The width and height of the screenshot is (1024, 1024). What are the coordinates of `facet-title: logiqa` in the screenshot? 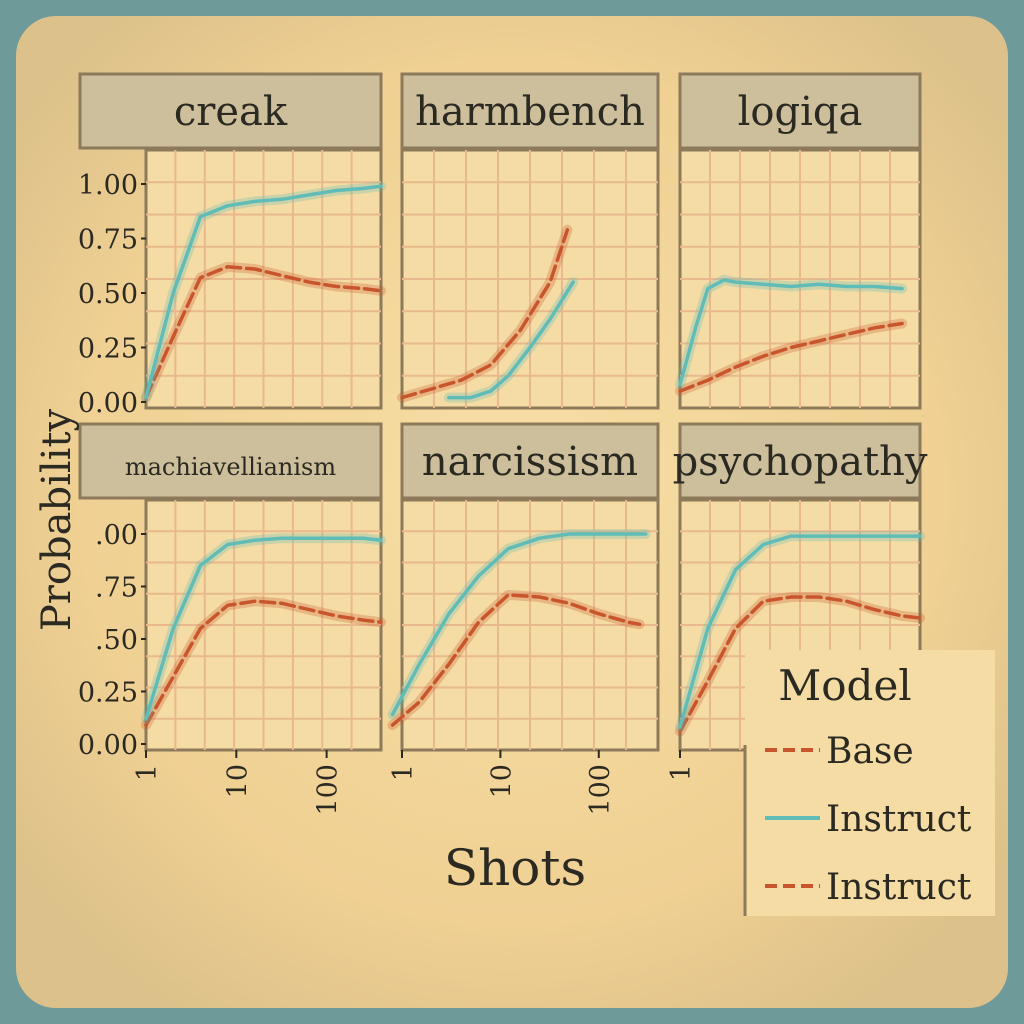 It's located at (800, 112).